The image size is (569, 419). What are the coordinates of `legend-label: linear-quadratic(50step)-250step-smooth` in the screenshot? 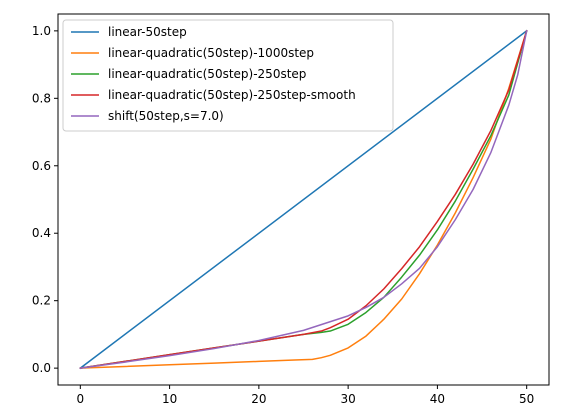 It's located at (232, 95).